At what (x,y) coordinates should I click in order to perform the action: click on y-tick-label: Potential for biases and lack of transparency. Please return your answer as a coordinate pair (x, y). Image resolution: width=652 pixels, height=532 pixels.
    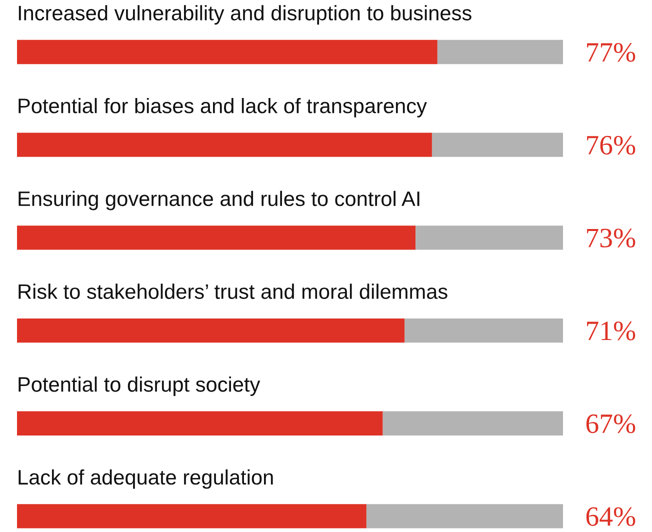
    Looking at the image, I should click on (222, 108).